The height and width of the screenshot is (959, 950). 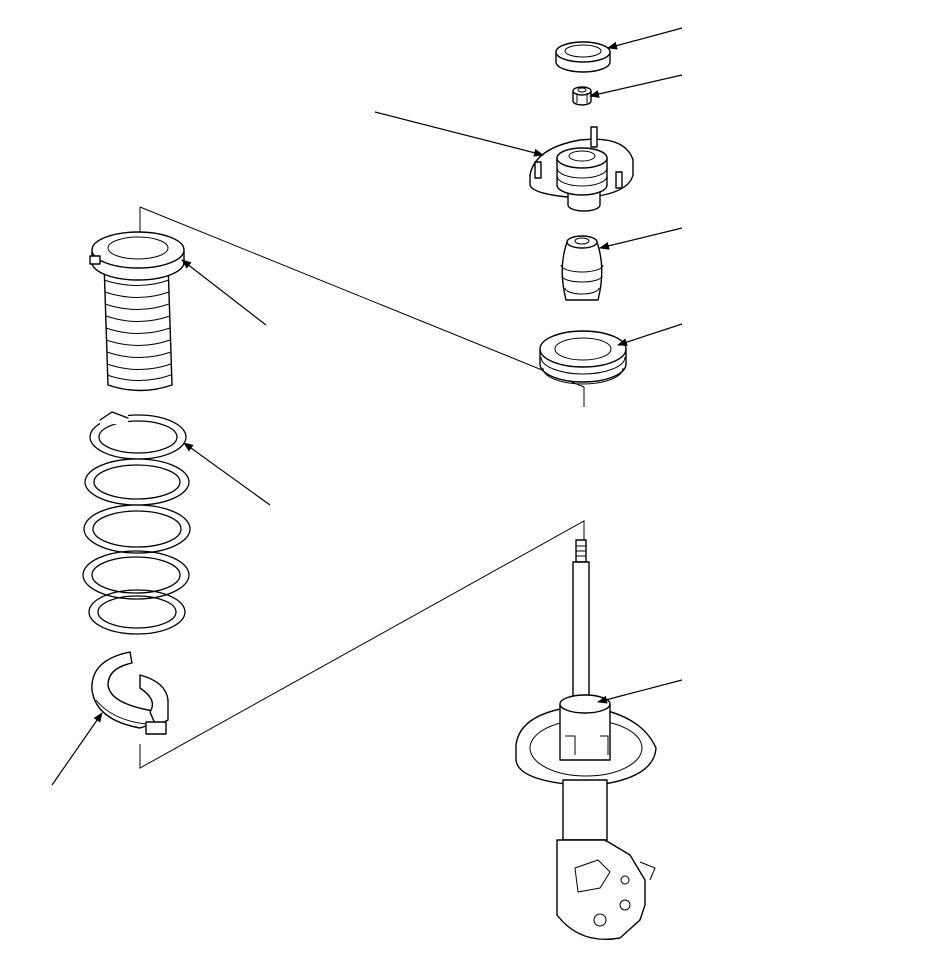 What do you see at coordinates (640, 691) in the screenshot?
I see `leader-damper-unit` at bounding box center [640, 691].